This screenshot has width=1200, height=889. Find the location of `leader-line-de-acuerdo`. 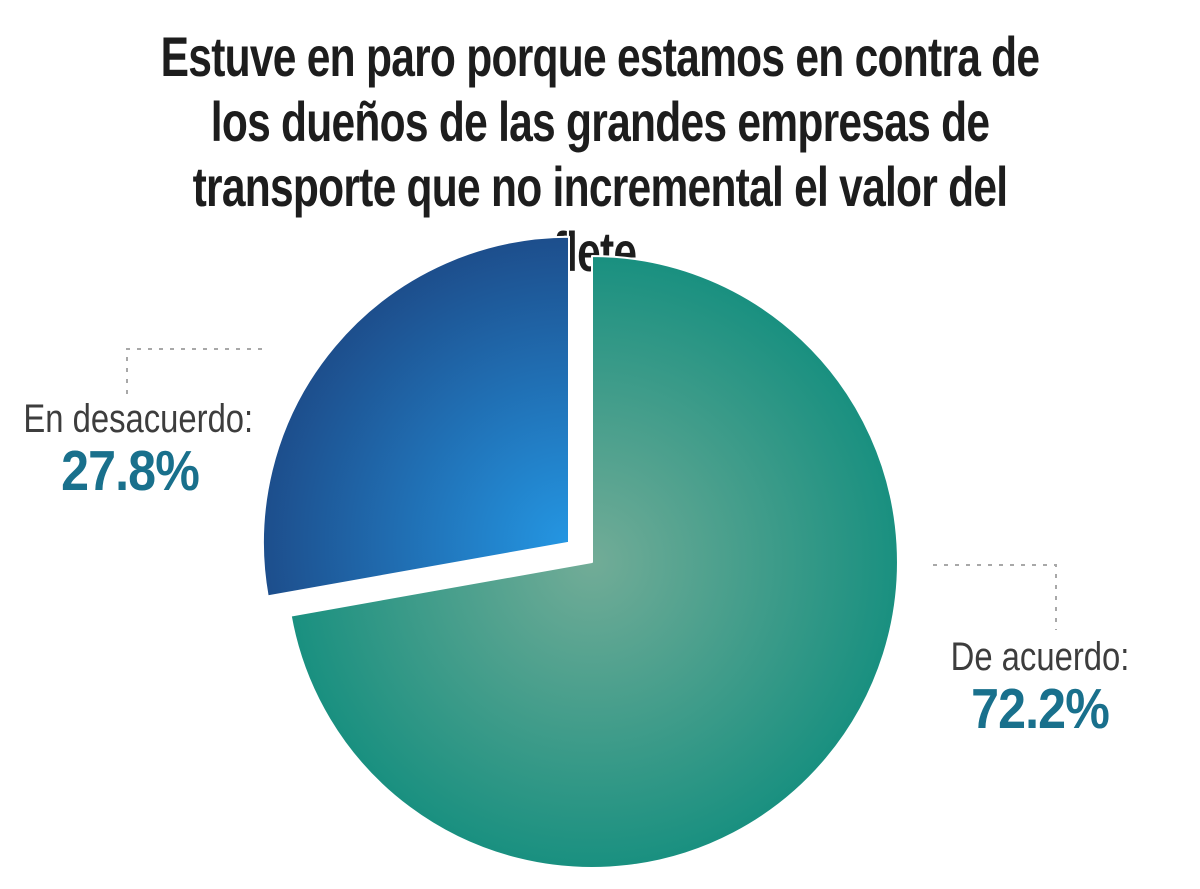

leader-line-de-acuerdo is located at coordinates (995, 597).